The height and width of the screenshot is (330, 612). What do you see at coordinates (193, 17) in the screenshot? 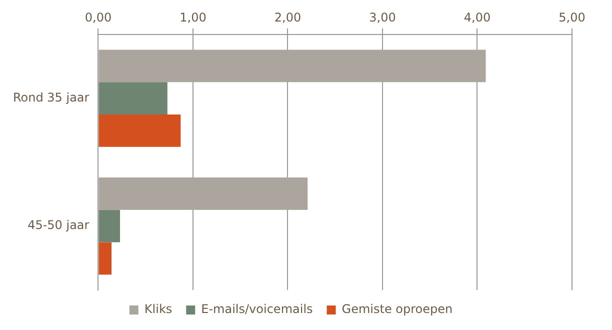
I see `x-tick-label: 1,00` at bounding box center [193, 17].